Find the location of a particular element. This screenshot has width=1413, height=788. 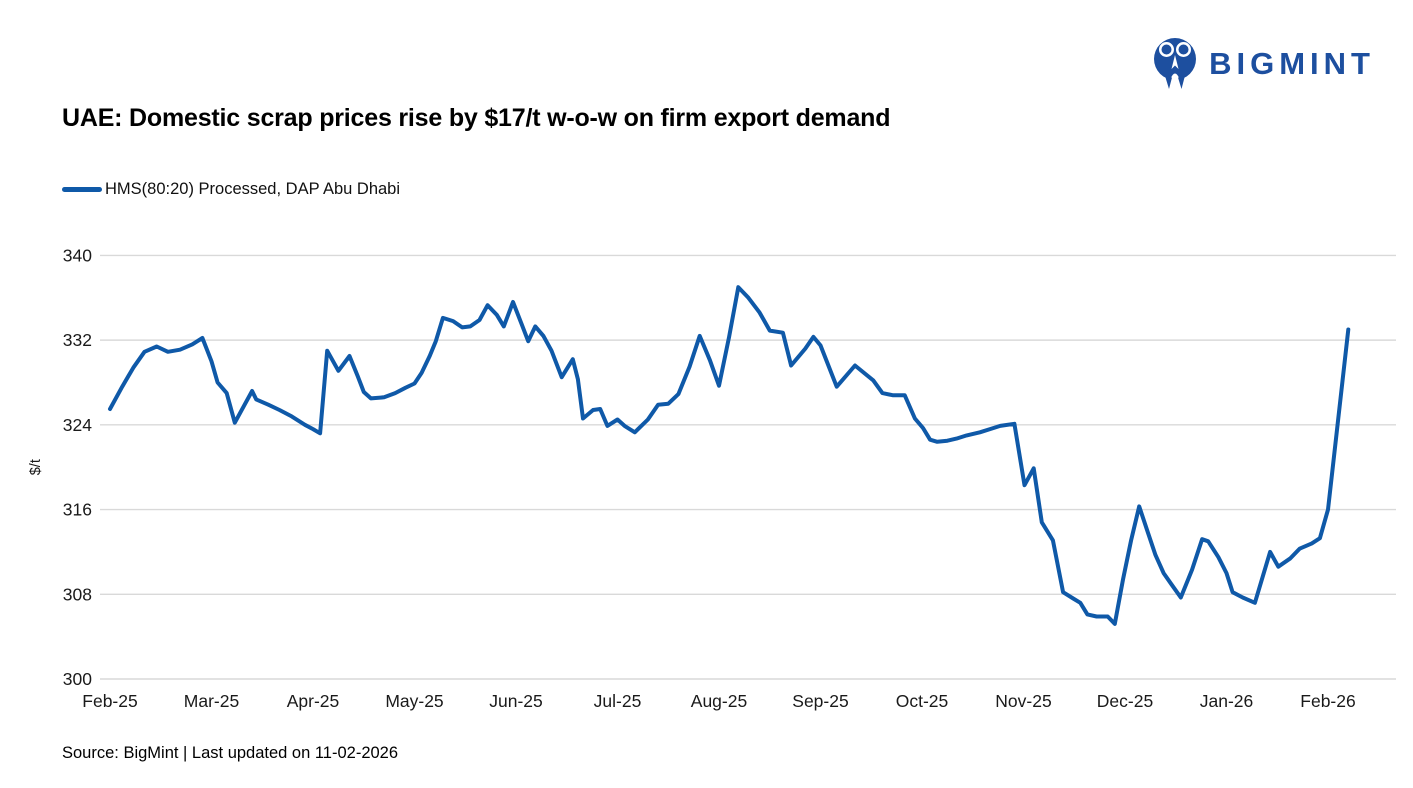

y-tick-label: 300 is located at coordinates (77, 679).